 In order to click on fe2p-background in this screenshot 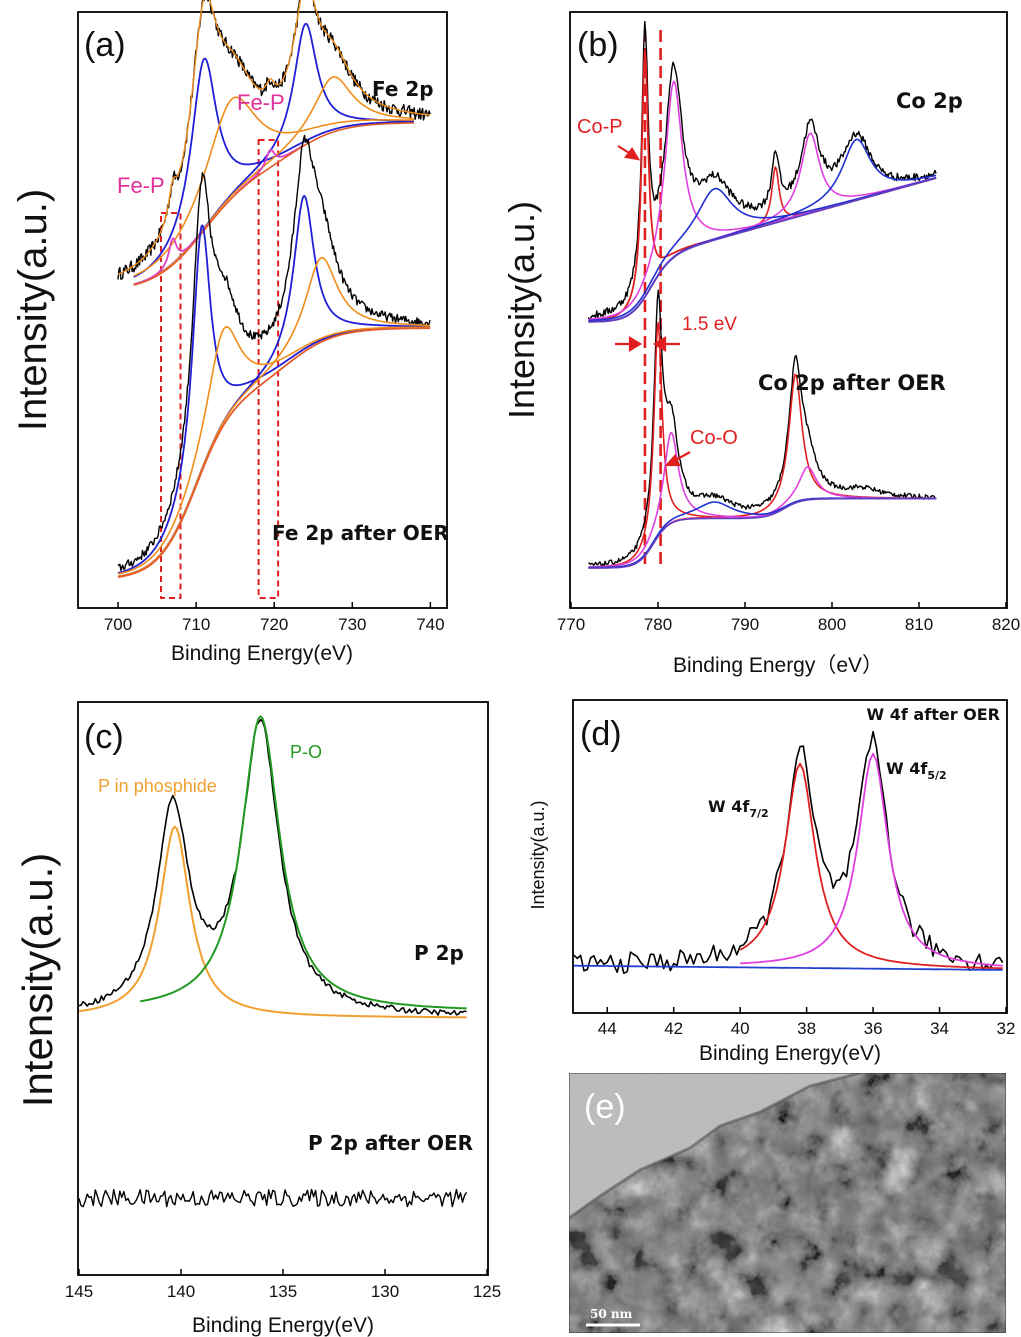, I will do `click(273, 204)`.